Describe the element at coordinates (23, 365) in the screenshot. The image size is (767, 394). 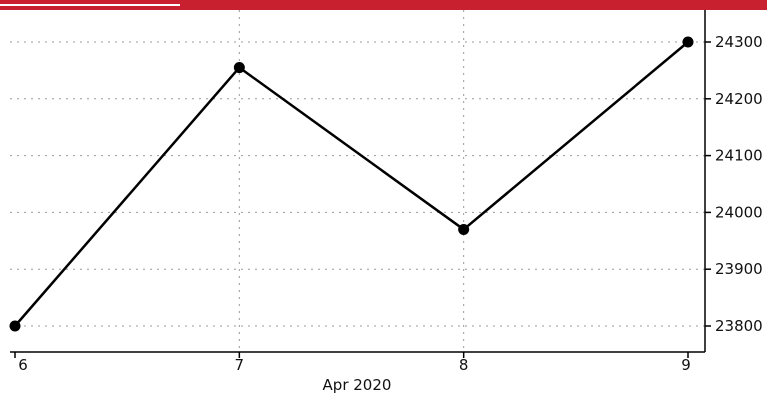
I see `x-tick-label: 6` at that location.